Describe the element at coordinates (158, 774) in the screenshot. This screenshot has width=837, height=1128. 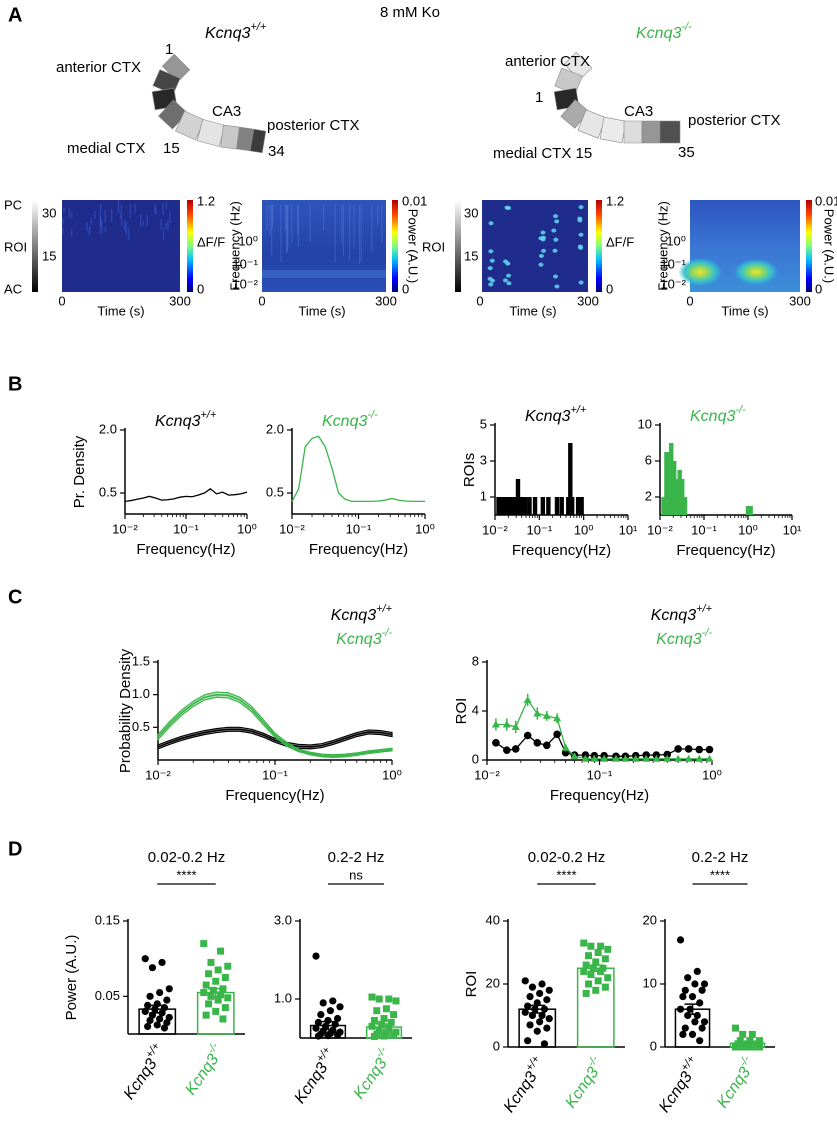
I see `x-tick-label: 10⁻²` at that location.